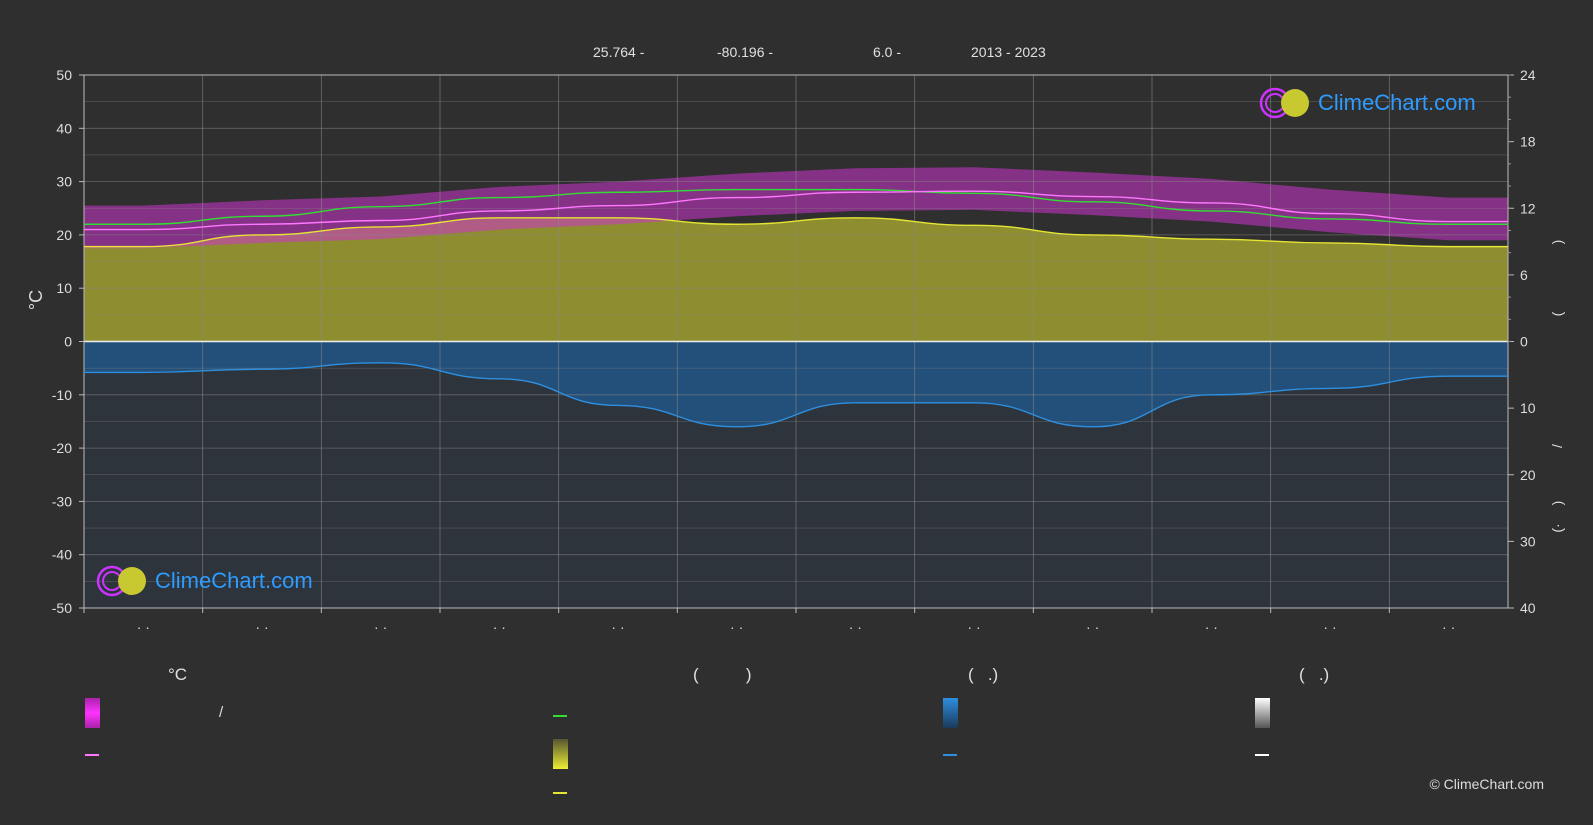 This screenshot has width=1593, height=825. What do you see at coordinates (983, 674) in the screenshot?
I see `legend-precip-heading: ( .)` at bounding box center [983, 674].